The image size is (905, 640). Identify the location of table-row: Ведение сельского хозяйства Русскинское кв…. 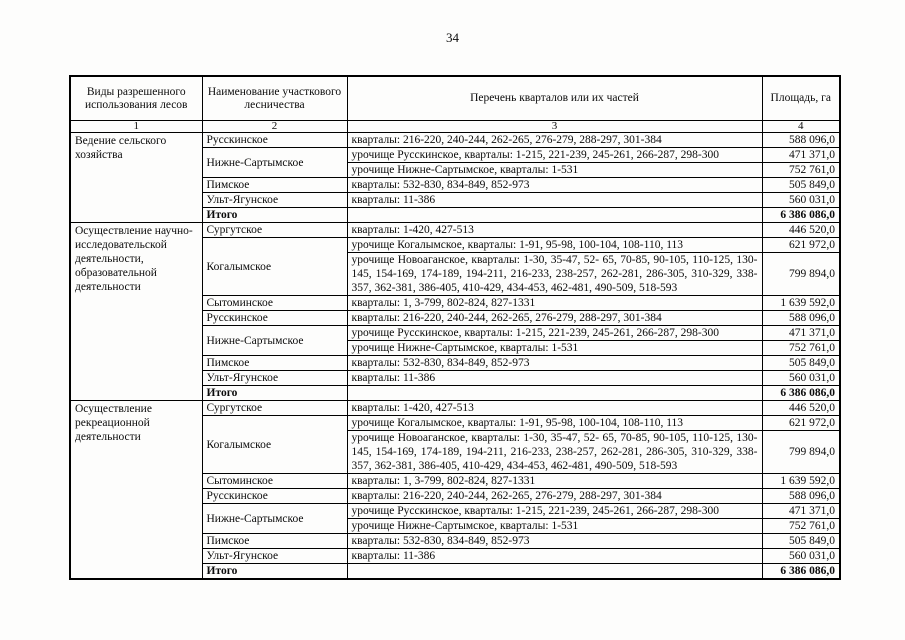
(455, 177).